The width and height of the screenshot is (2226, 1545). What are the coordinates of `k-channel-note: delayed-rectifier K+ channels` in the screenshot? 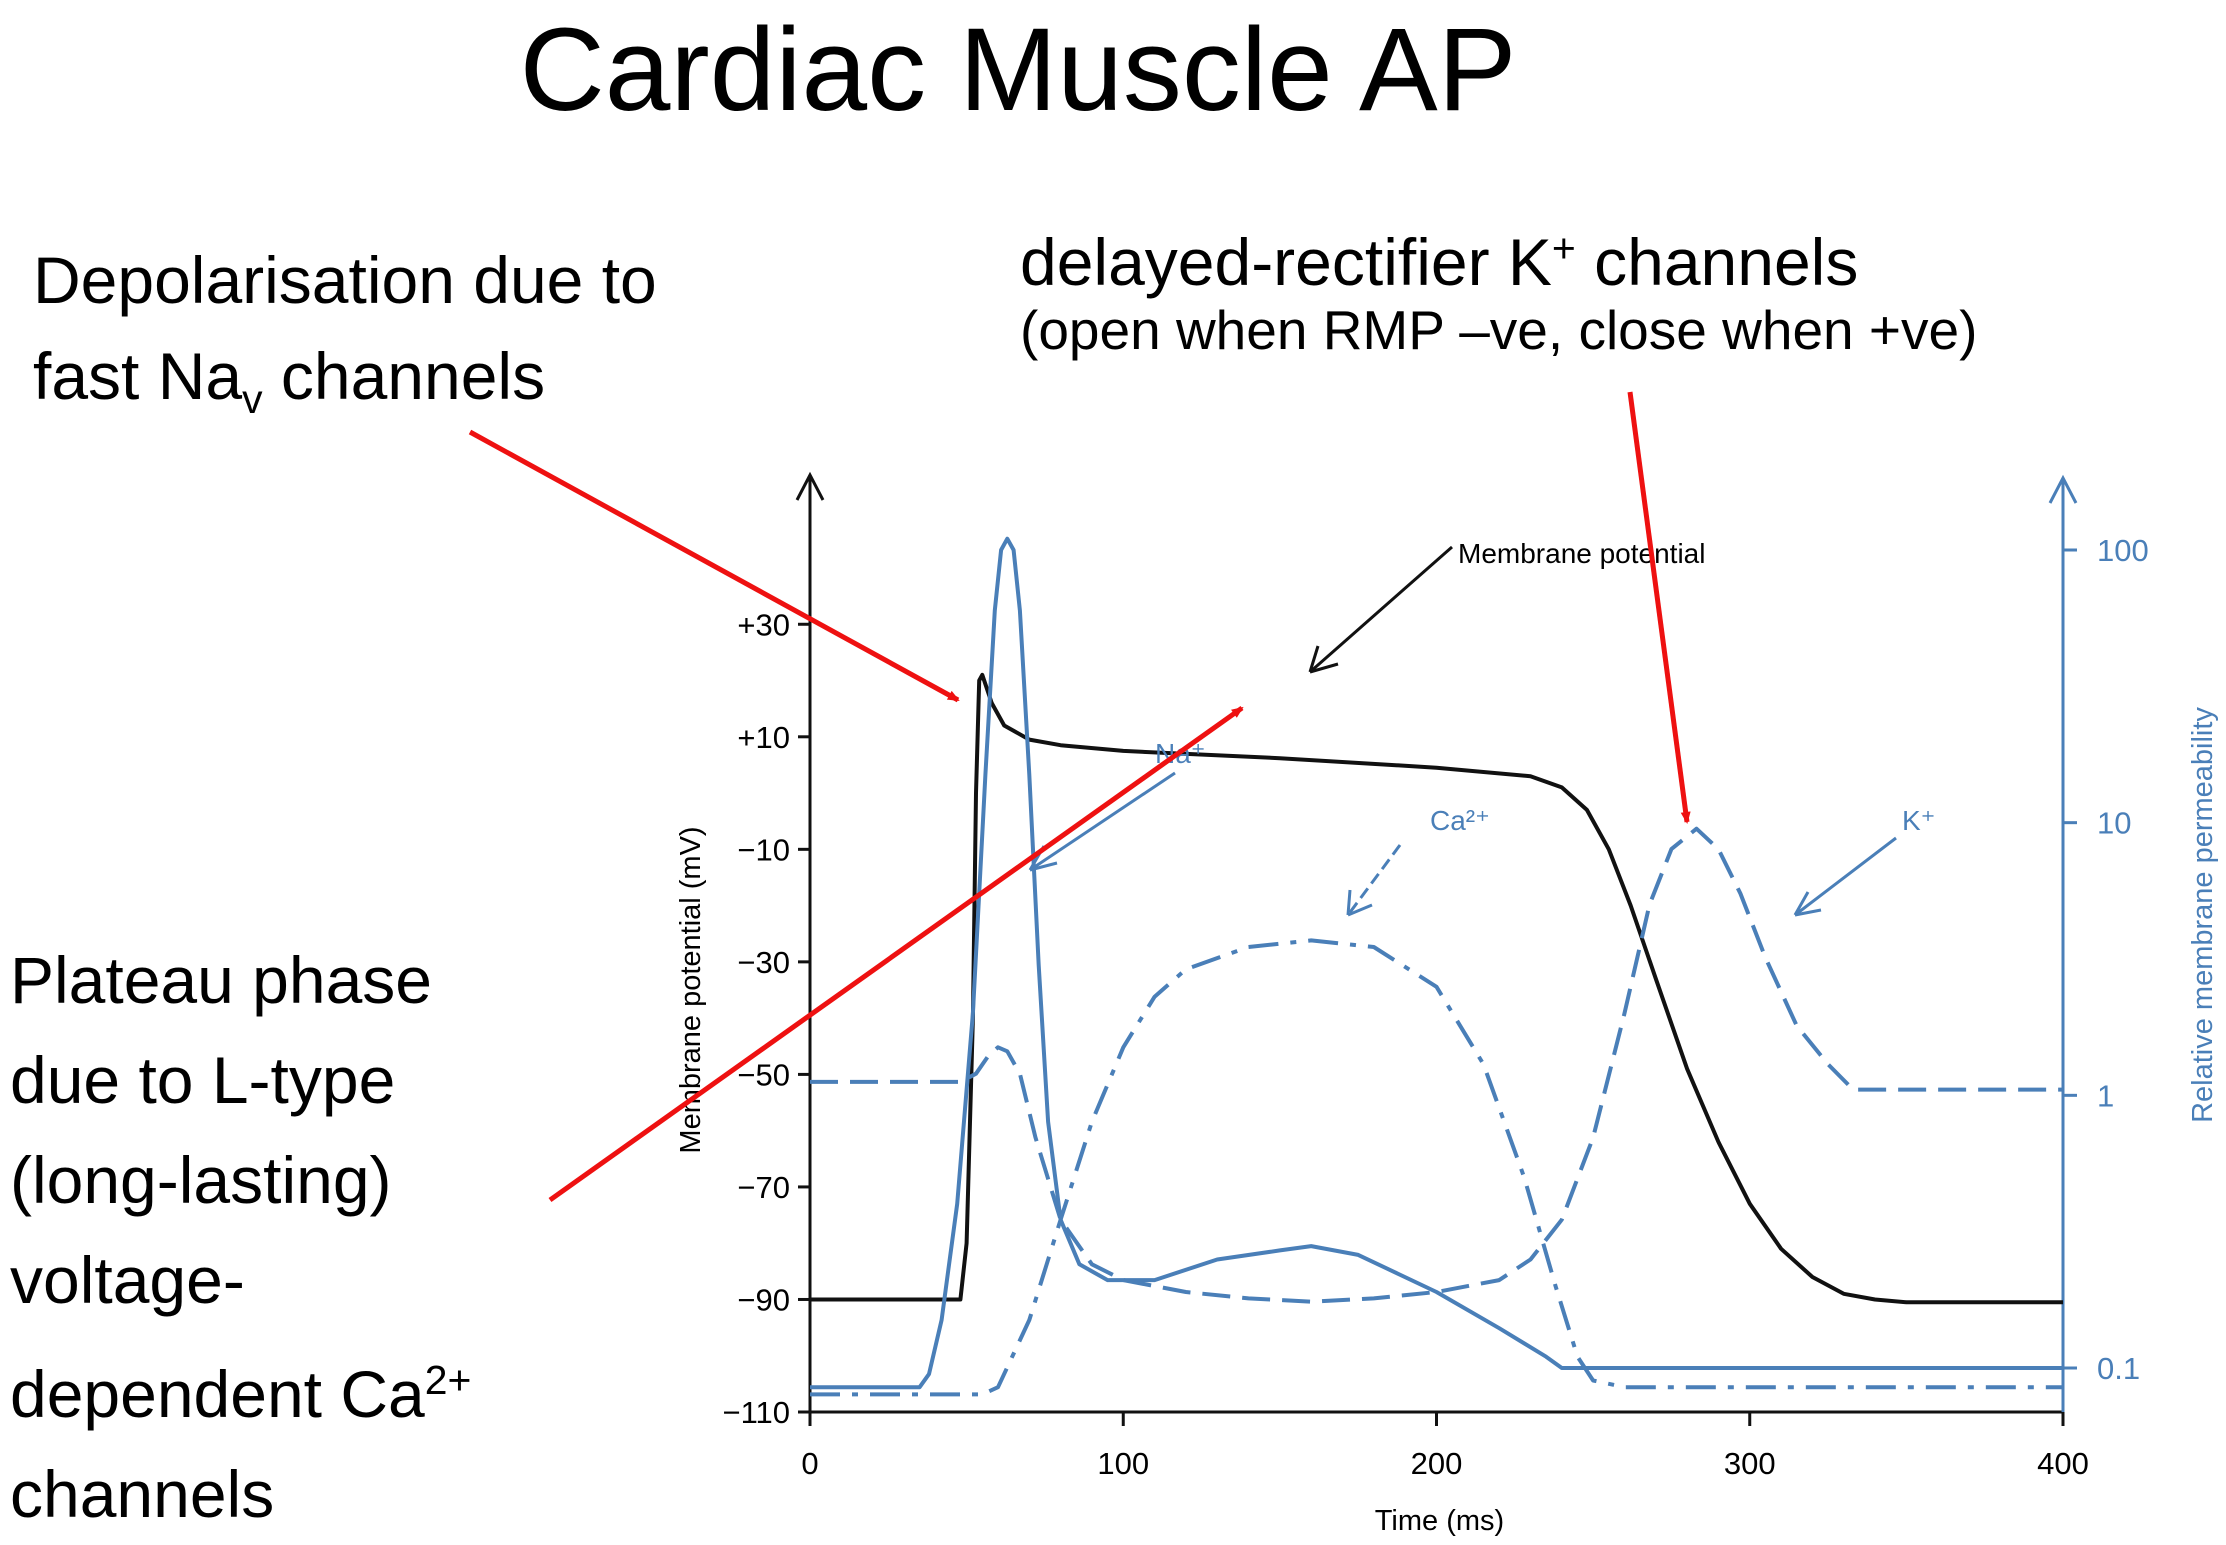 It's located at (1439, 255).